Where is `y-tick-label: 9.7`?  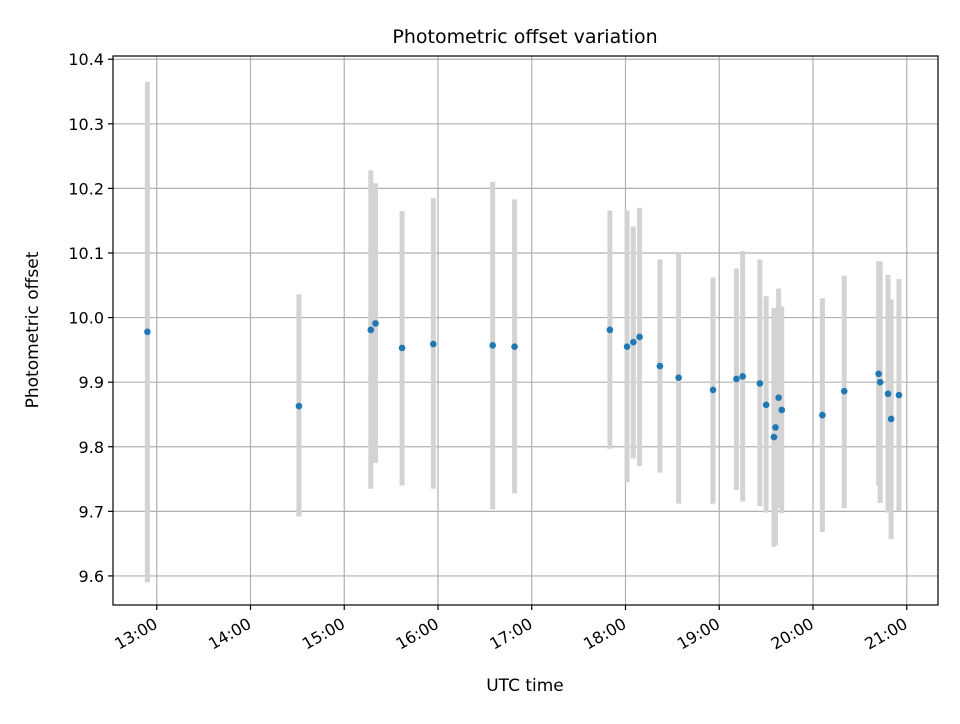 y-tick-label: 9.7 is located at coordinates (91, 511).